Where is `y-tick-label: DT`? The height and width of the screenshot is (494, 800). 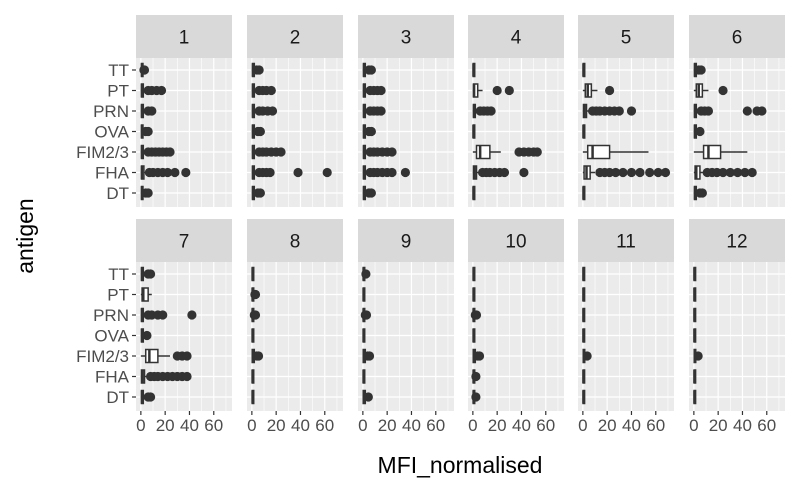
y-tick-label: DT is located at coordinates (117, 397).